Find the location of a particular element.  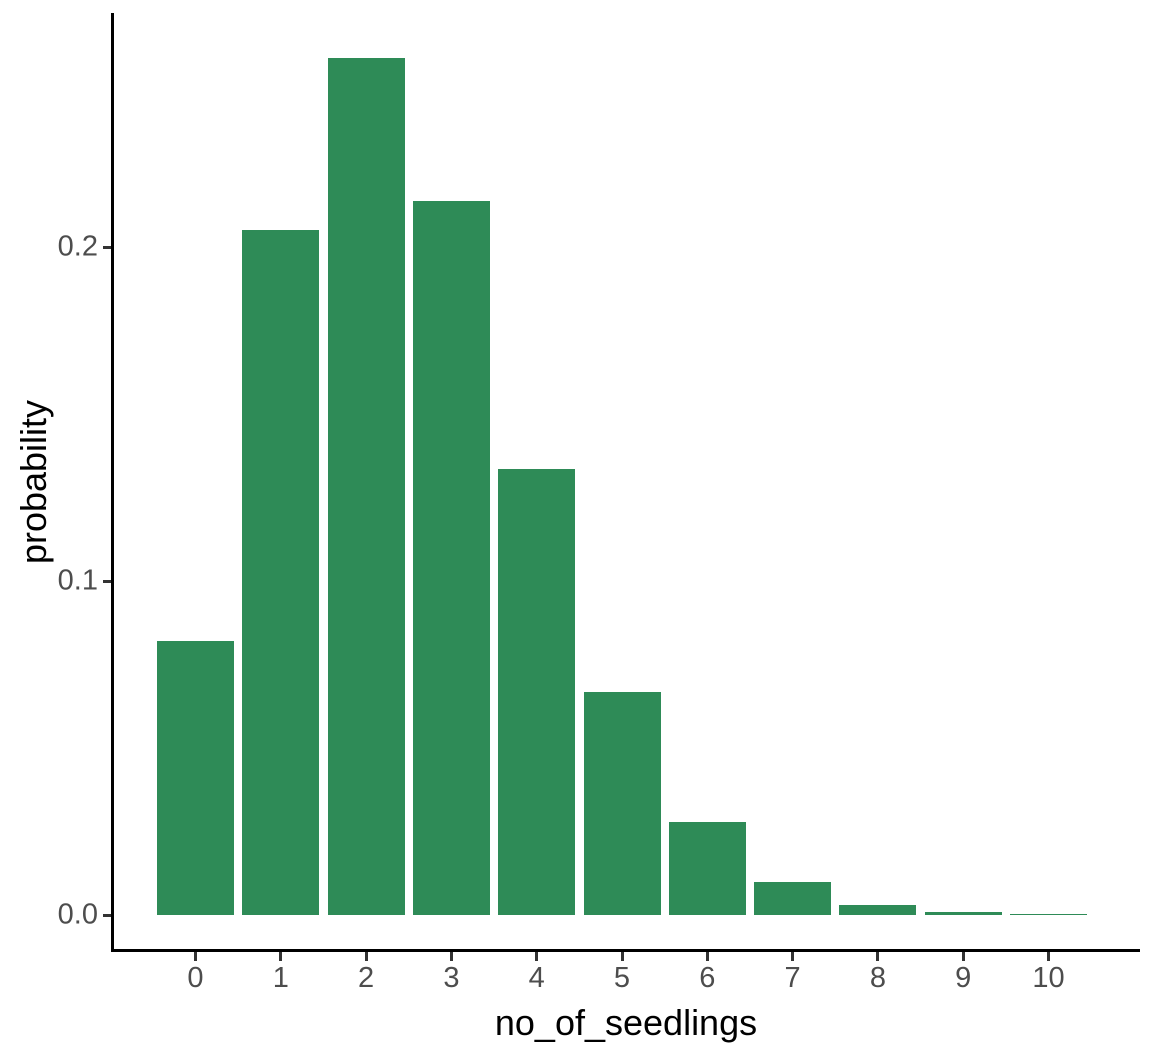

x-tick-label-9: 9 is located at coordinates (963, 978).